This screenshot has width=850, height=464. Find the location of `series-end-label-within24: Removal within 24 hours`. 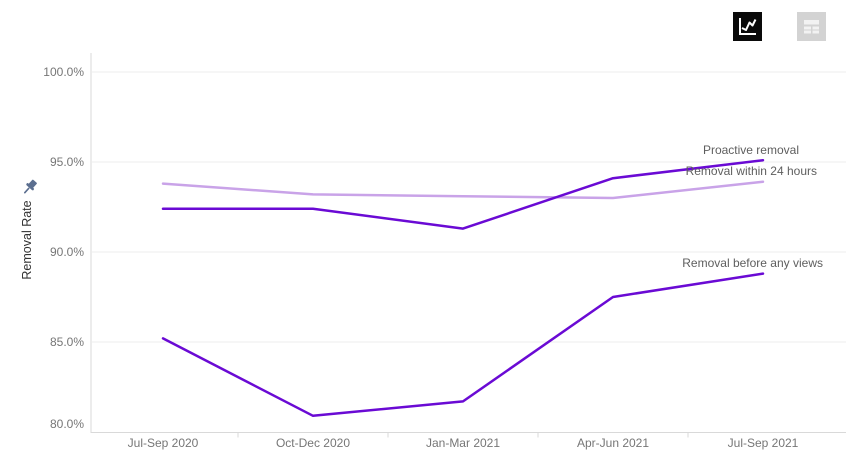

series-end-label-within24: Removal within 24 hours is located at coordinates (751, 171).